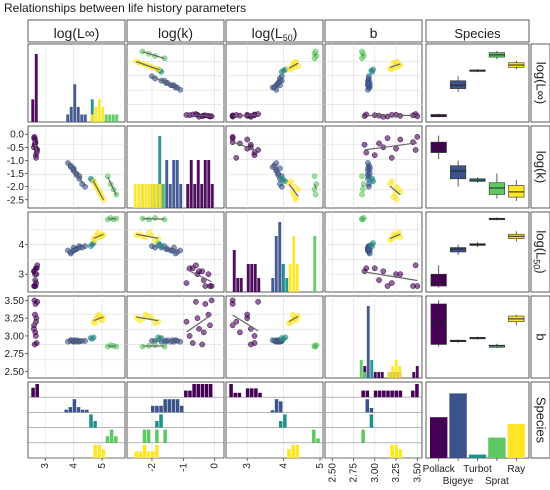 This screenshot has width=550, height=490. Describe the element at coordinates (395, 190) in the screenshot. I see `fit-line-ray-r1-c3` at that location.